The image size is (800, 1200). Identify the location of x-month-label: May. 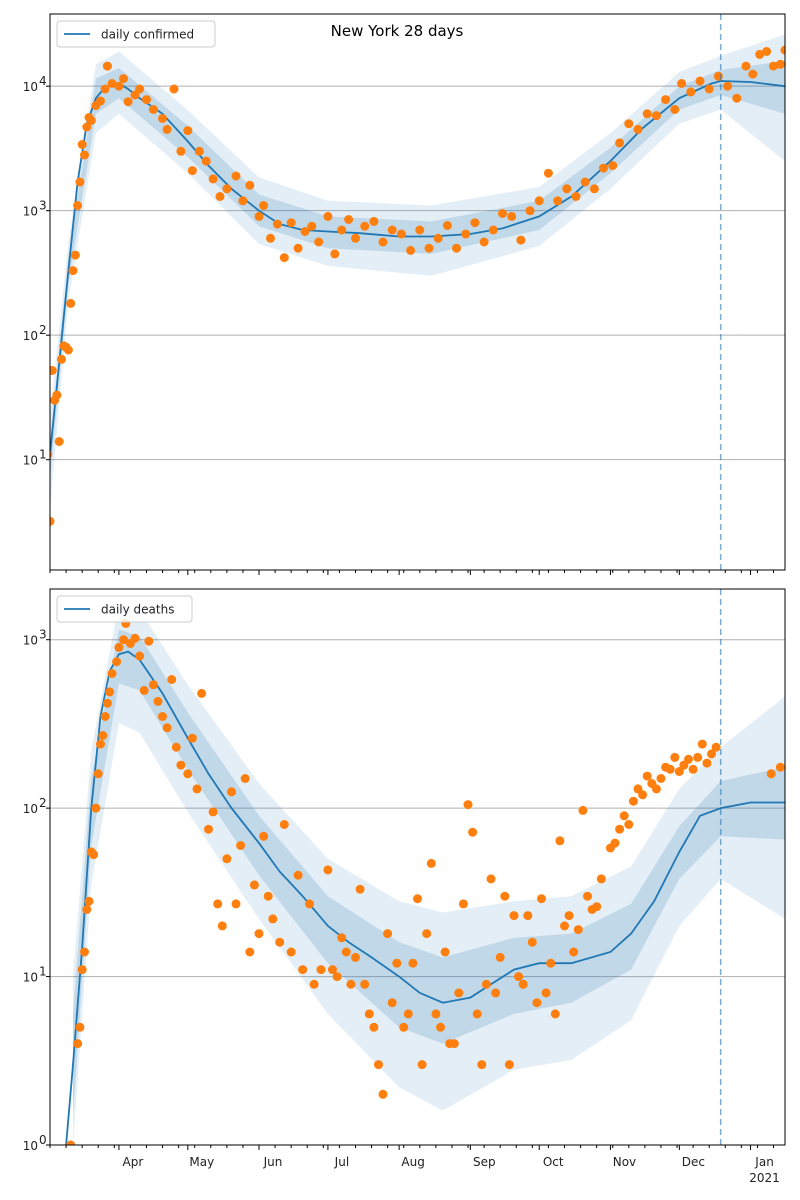
(201, 1162).